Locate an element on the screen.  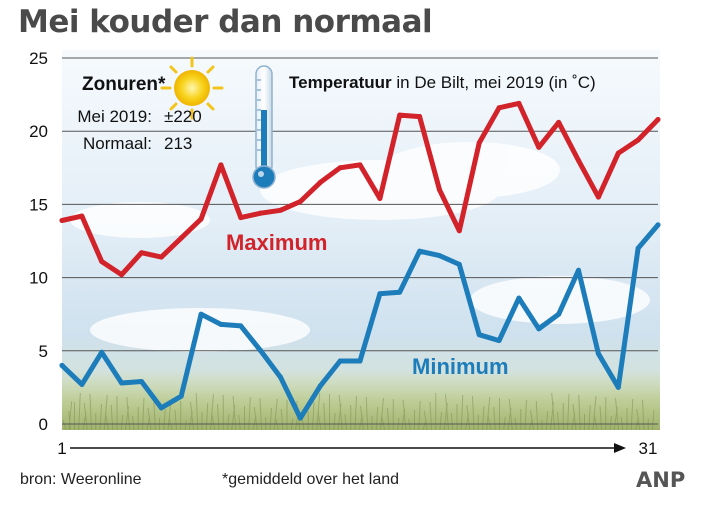
x-axis-arrow is located at coordinates (348, 448).